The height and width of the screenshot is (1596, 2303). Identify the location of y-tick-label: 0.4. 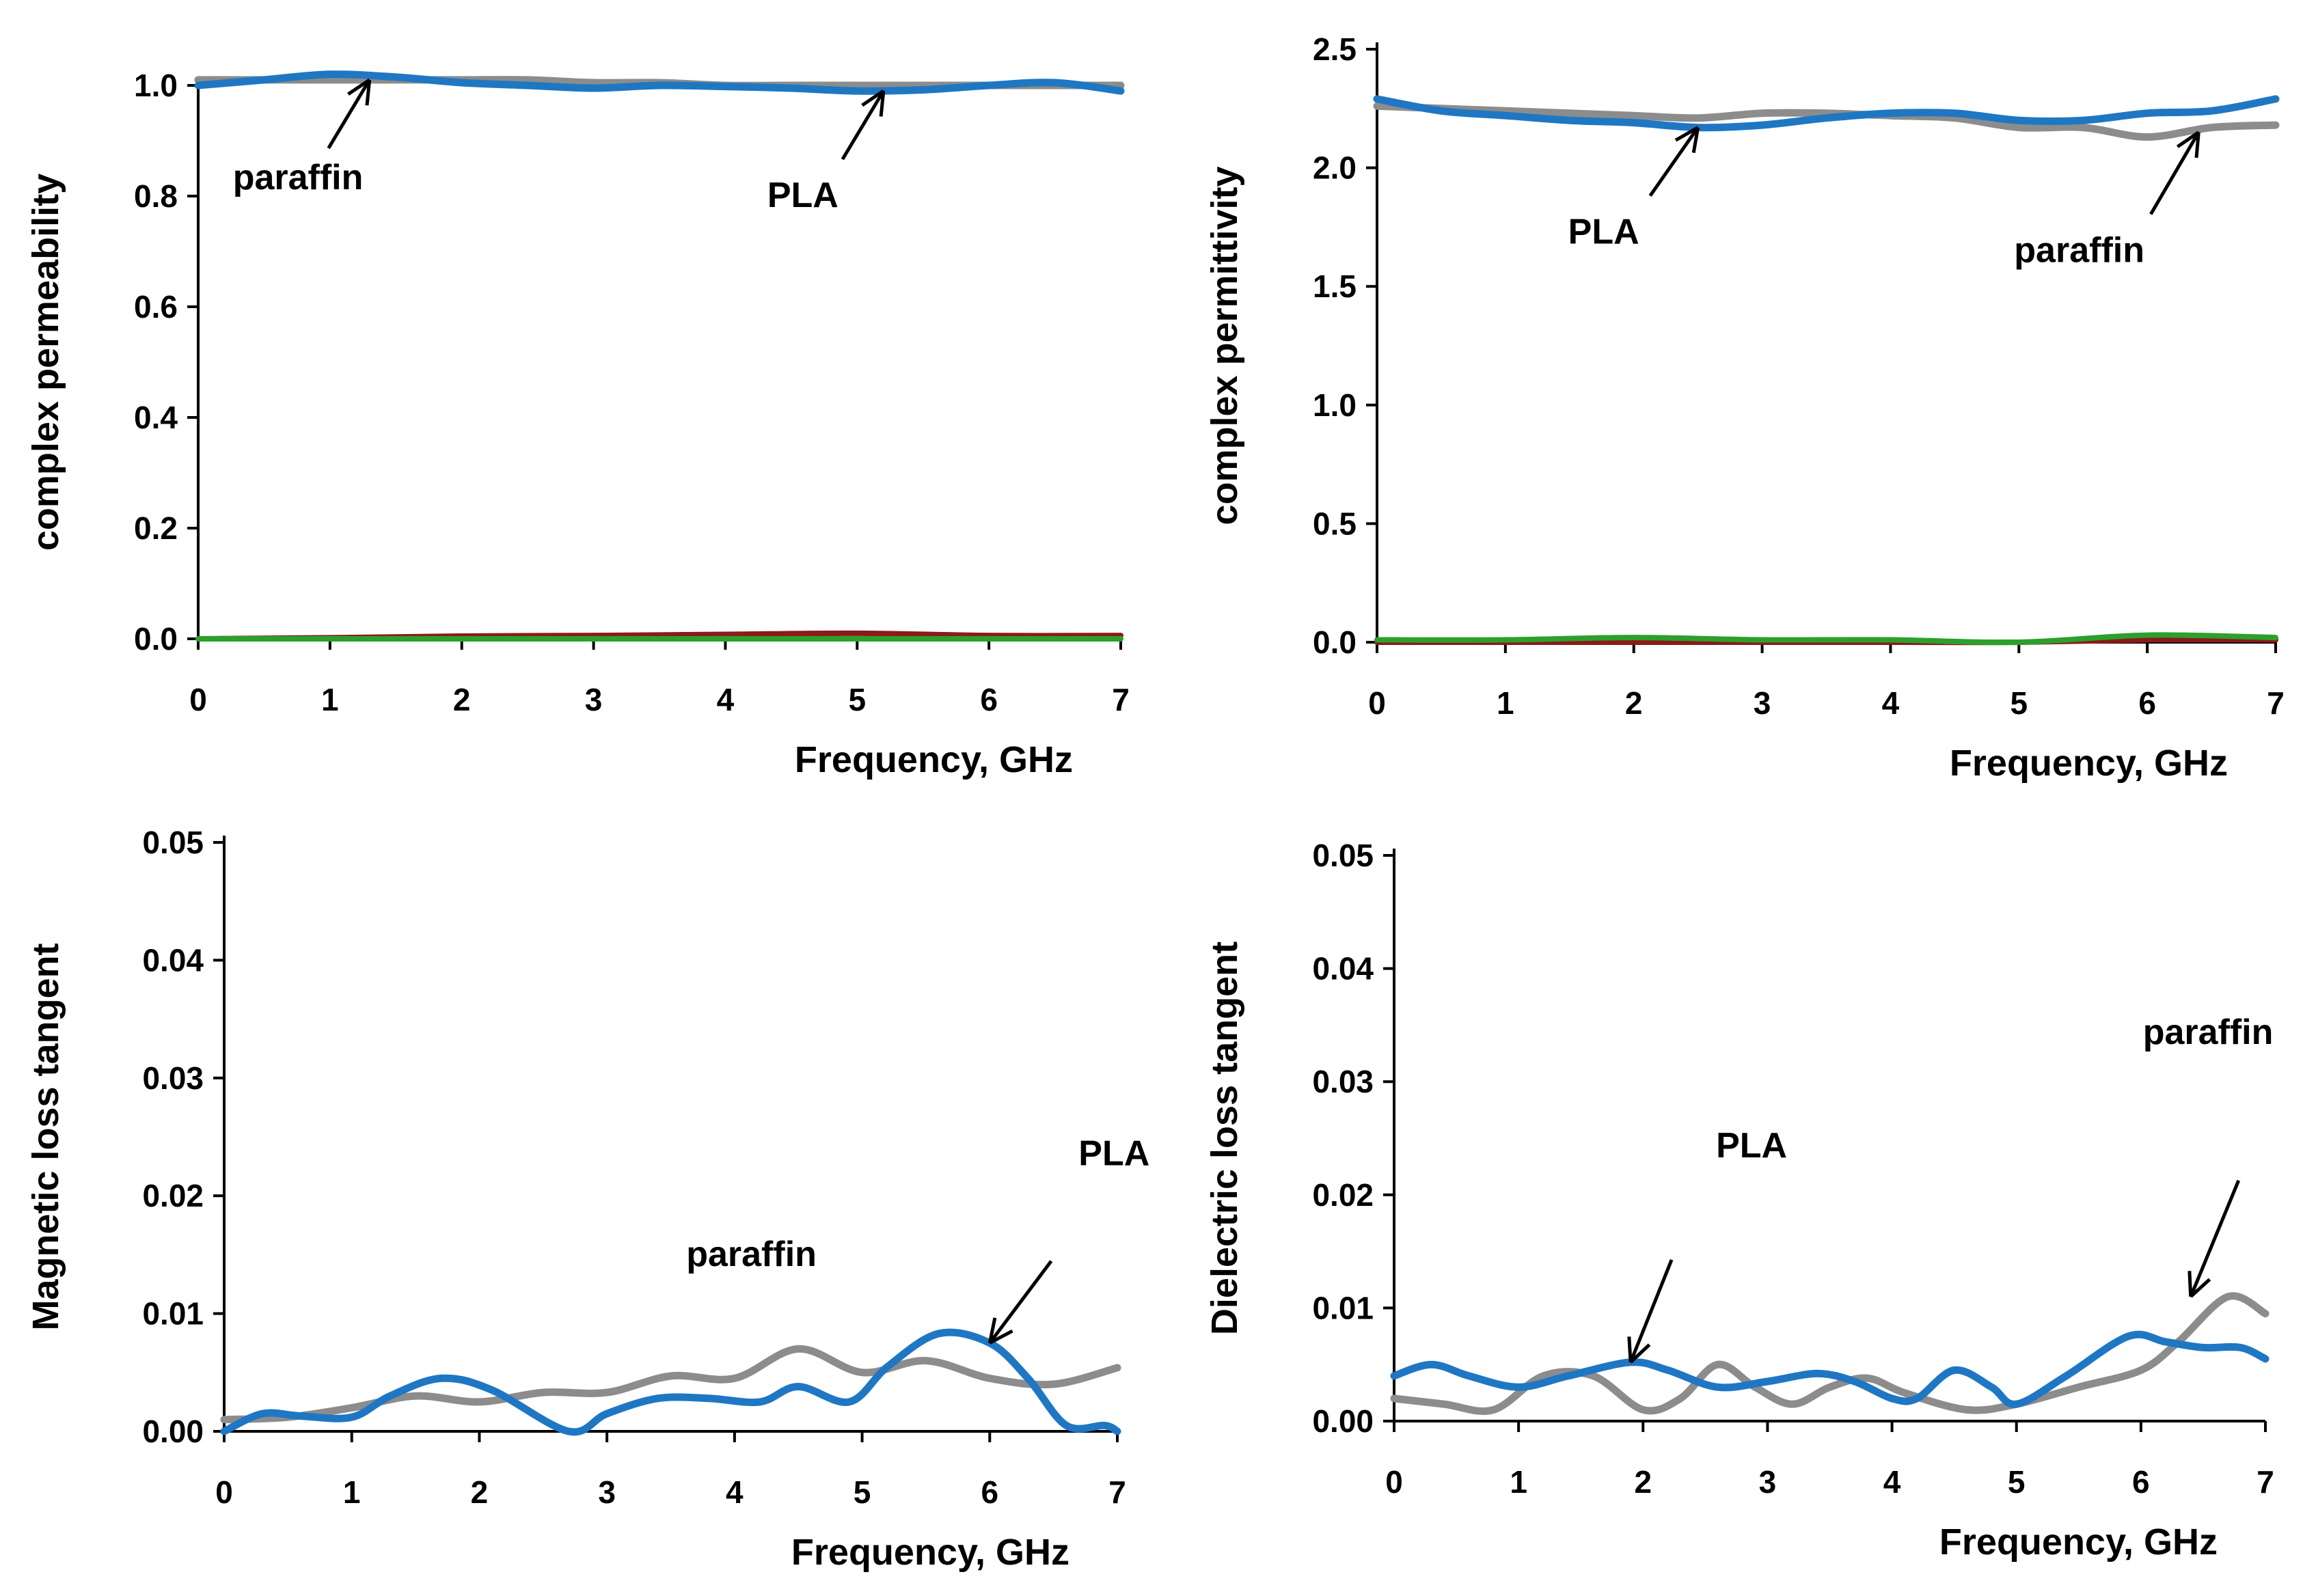
(156, 417).